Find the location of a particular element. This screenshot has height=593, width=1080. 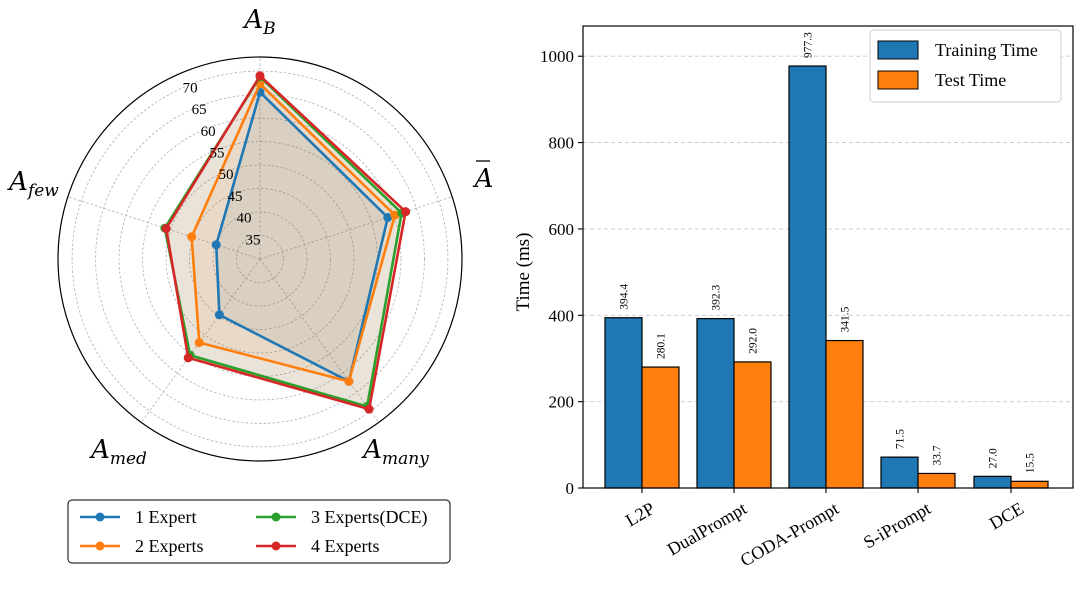

bar-value-label: 392.3 is located at coordinates (717, 297).